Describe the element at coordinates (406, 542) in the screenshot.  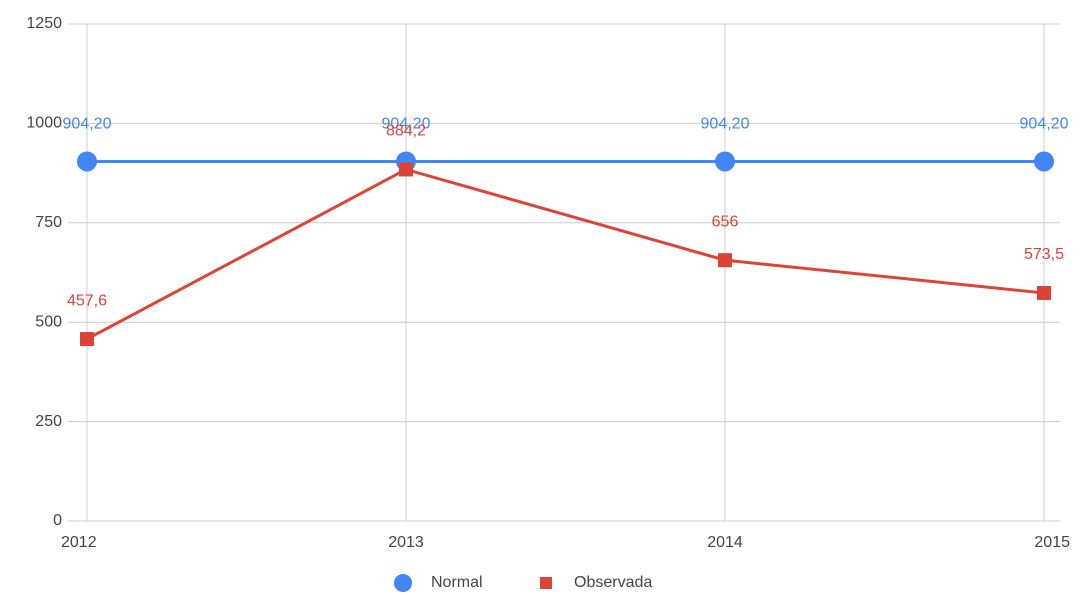
I see `x-tick-label: 2013` at that location.